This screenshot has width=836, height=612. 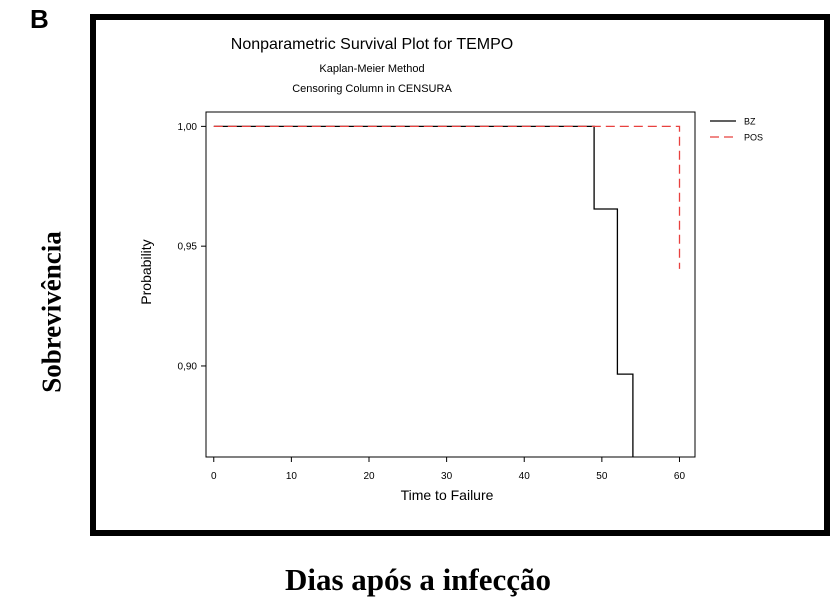 I want to click on chart-subtitle-2: Censoring Column in CENSURA, so click(x=372, y=89).